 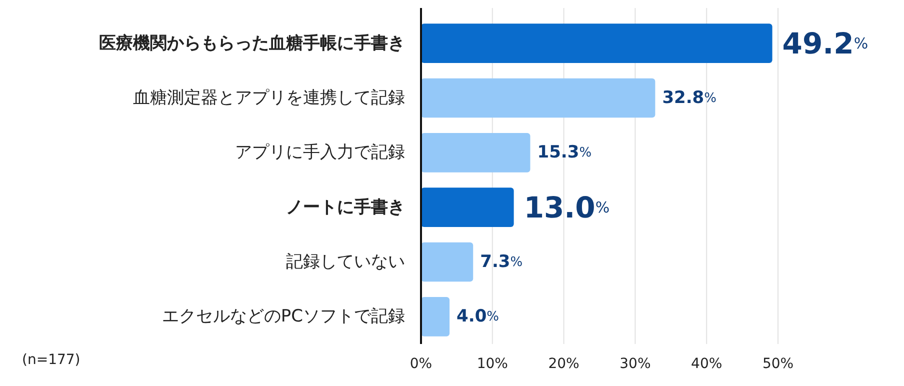 What do you see at coordinates (778, 364) in the screenshot?
I see `x-tick-label: 50%` at bounding box center [778, 364].